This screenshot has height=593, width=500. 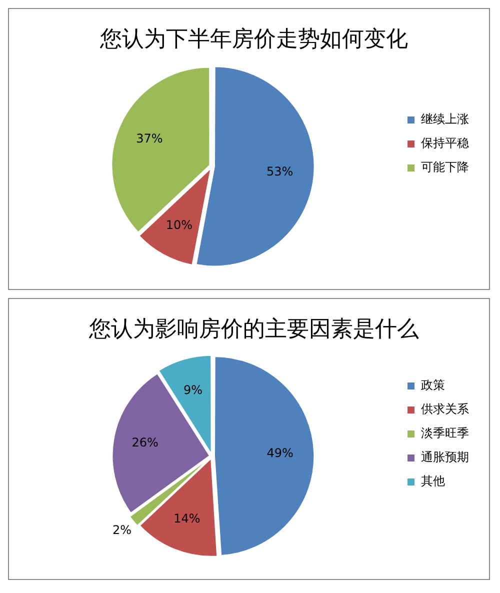 What do you see at coordinates (149, 138) in the screenshot?
I see `data-label: 37%` at bounding box center [149, 138].